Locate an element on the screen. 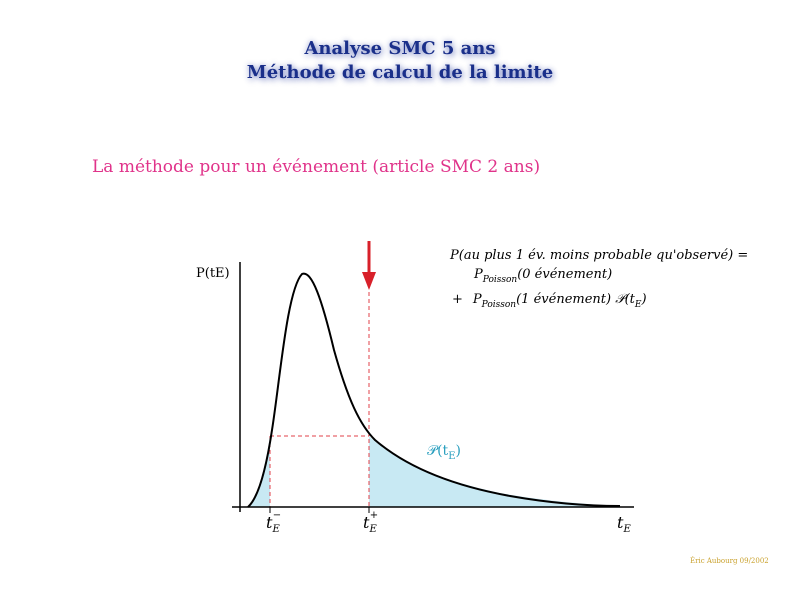  shaded-area-right is located at coordinates (493, 471).